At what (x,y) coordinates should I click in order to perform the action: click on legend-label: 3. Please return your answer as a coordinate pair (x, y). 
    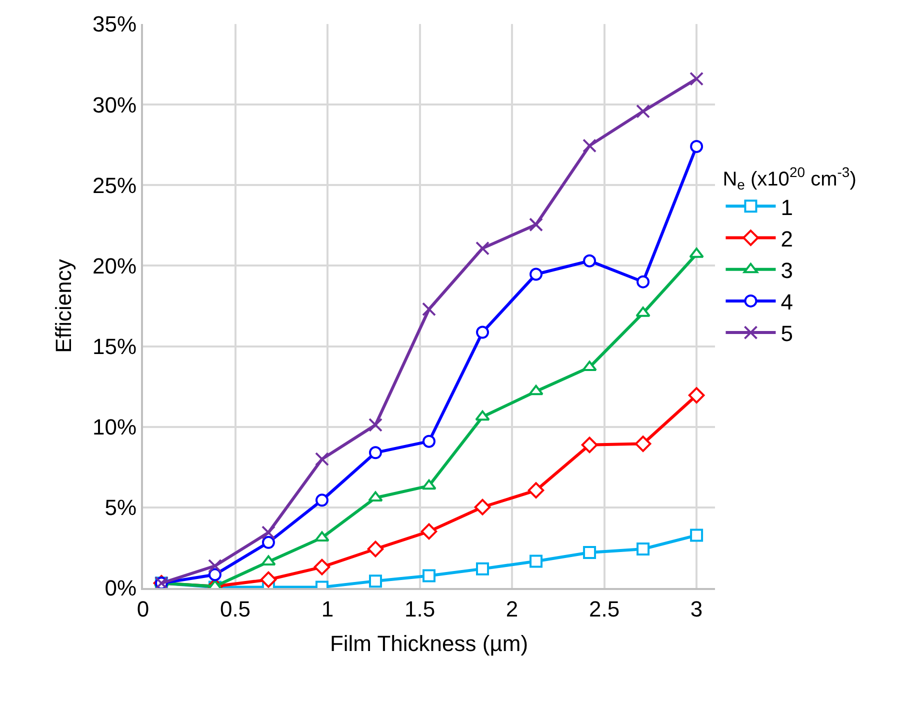
    Looking at the image, I should click on (786, 270).